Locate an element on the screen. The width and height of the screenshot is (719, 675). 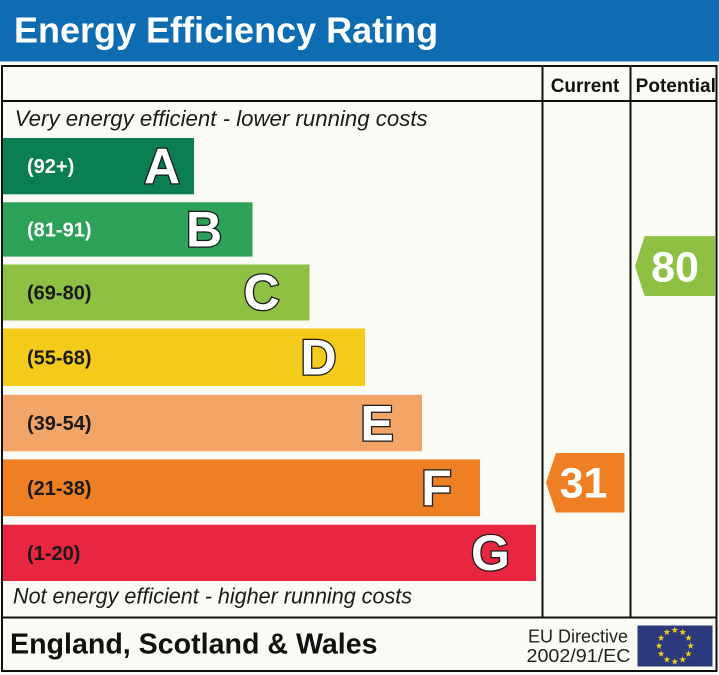
svg-text: C is located at coordinates (261, 293).